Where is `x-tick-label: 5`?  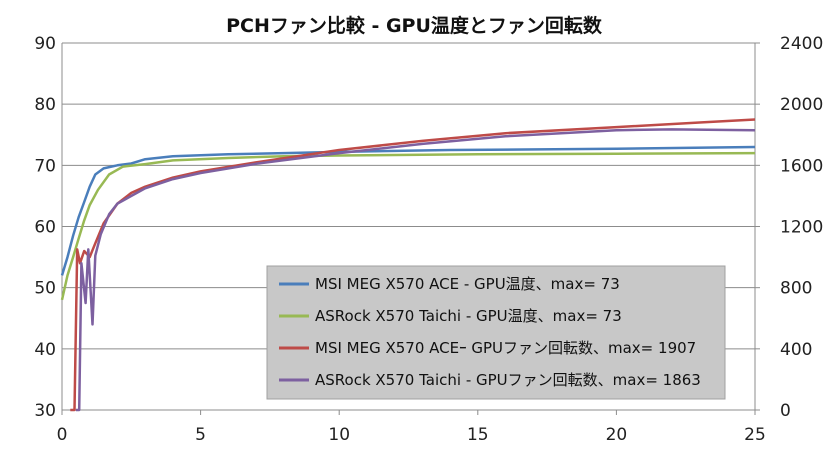
x-tick-label: 5 is located at coordinates (200, 435).